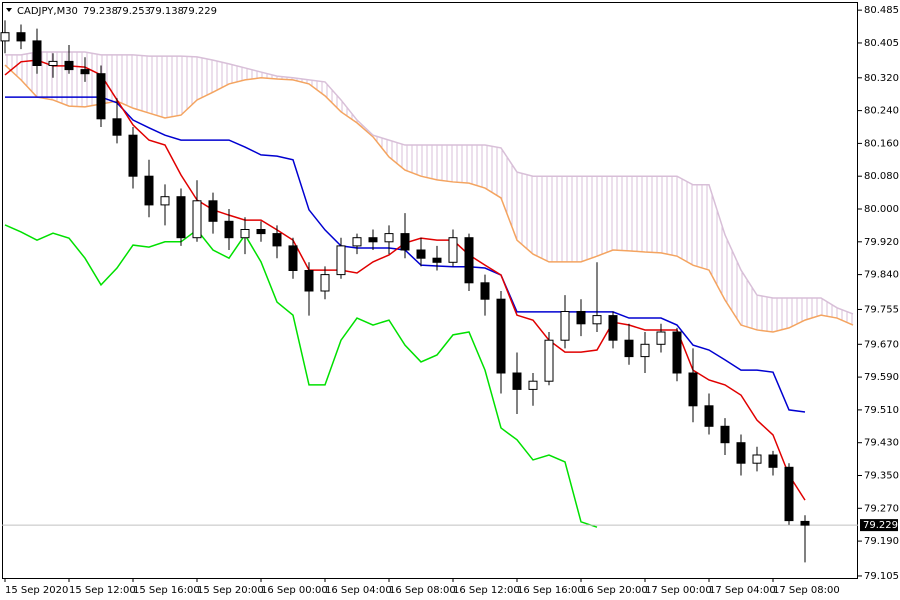 The width and height of the screenshot is (900, 600). Describe the element at coordinates (358, 590) in the screenshot. I see `x-tick-label: 16 Sep 04:00` at that location.